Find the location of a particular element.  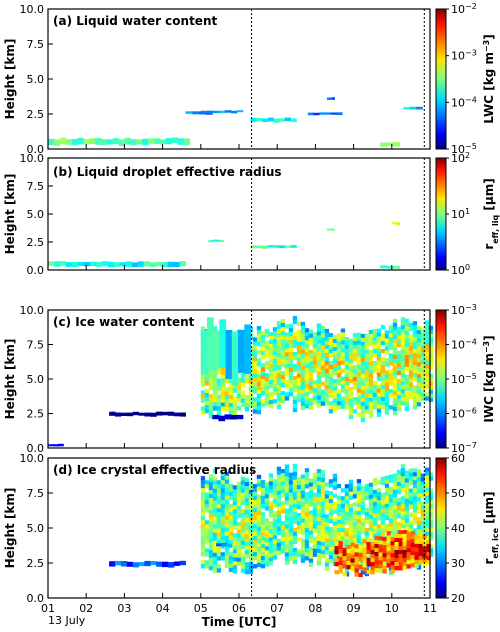

panel-d-ytick-label: 0.0 is located at coordinates (36, 598).